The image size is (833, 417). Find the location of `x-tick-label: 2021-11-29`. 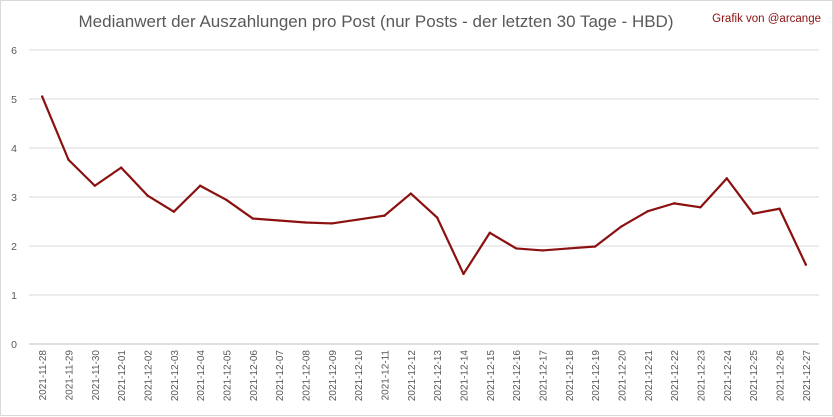

x-tick-label: 2021-11-29 is located at coordinates (70, 375).